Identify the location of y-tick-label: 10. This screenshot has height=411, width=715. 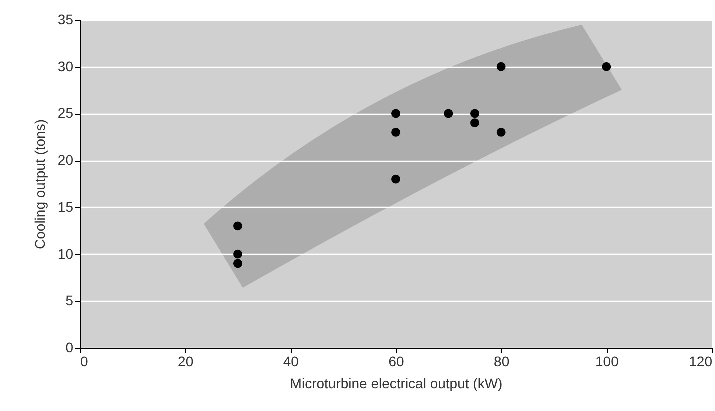
(66, 254).